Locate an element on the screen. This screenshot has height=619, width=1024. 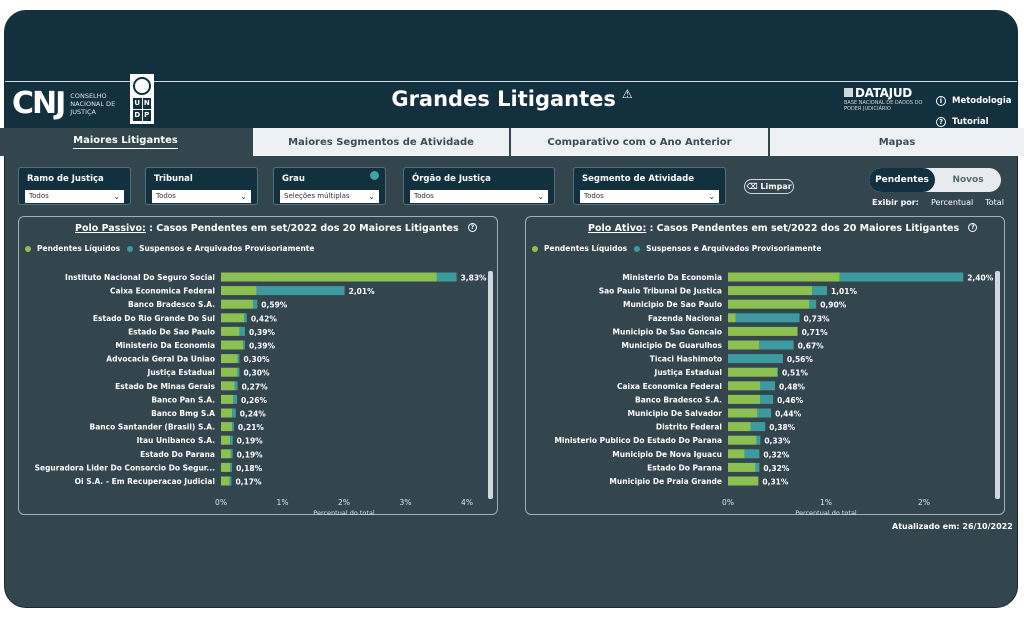
methodology-label: Metodologia is located at coordinates (982, 101).